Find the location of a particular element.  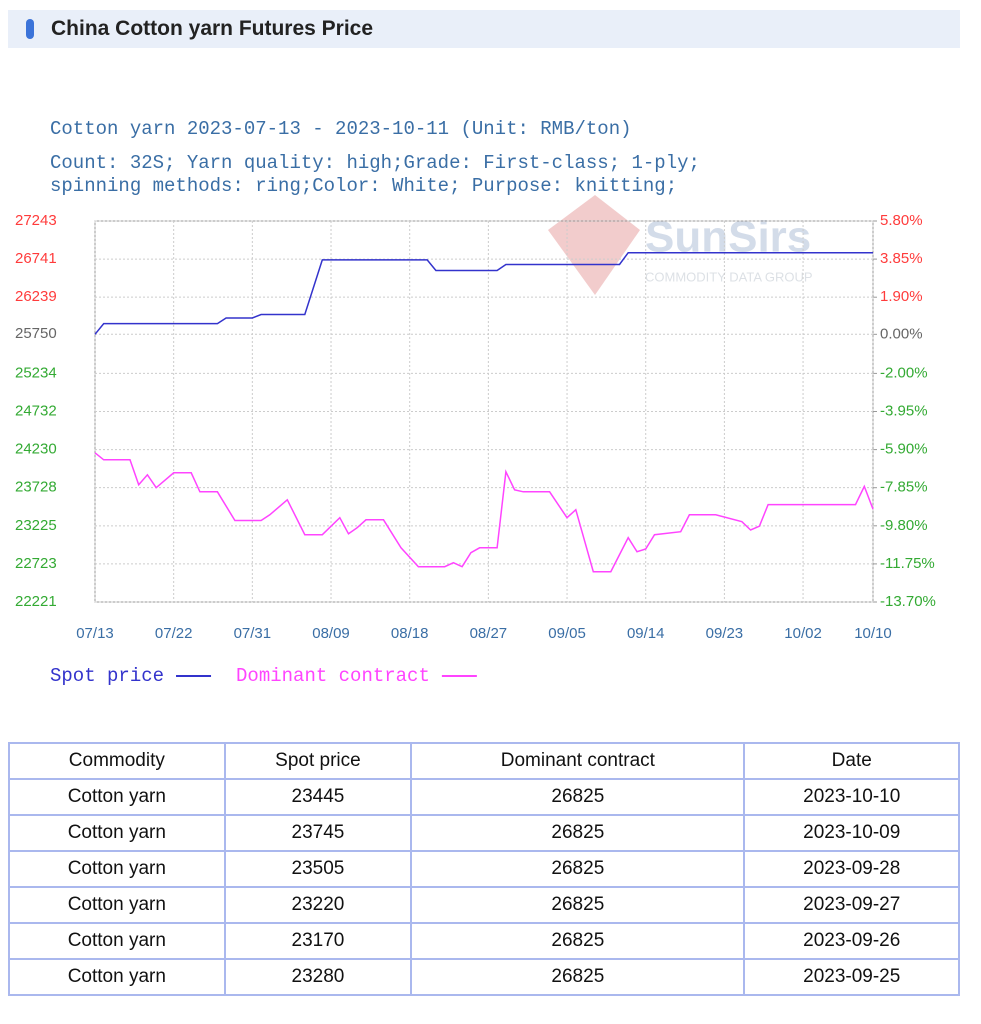

y-tick-label: 22723 is located at coordinates (36, 563).